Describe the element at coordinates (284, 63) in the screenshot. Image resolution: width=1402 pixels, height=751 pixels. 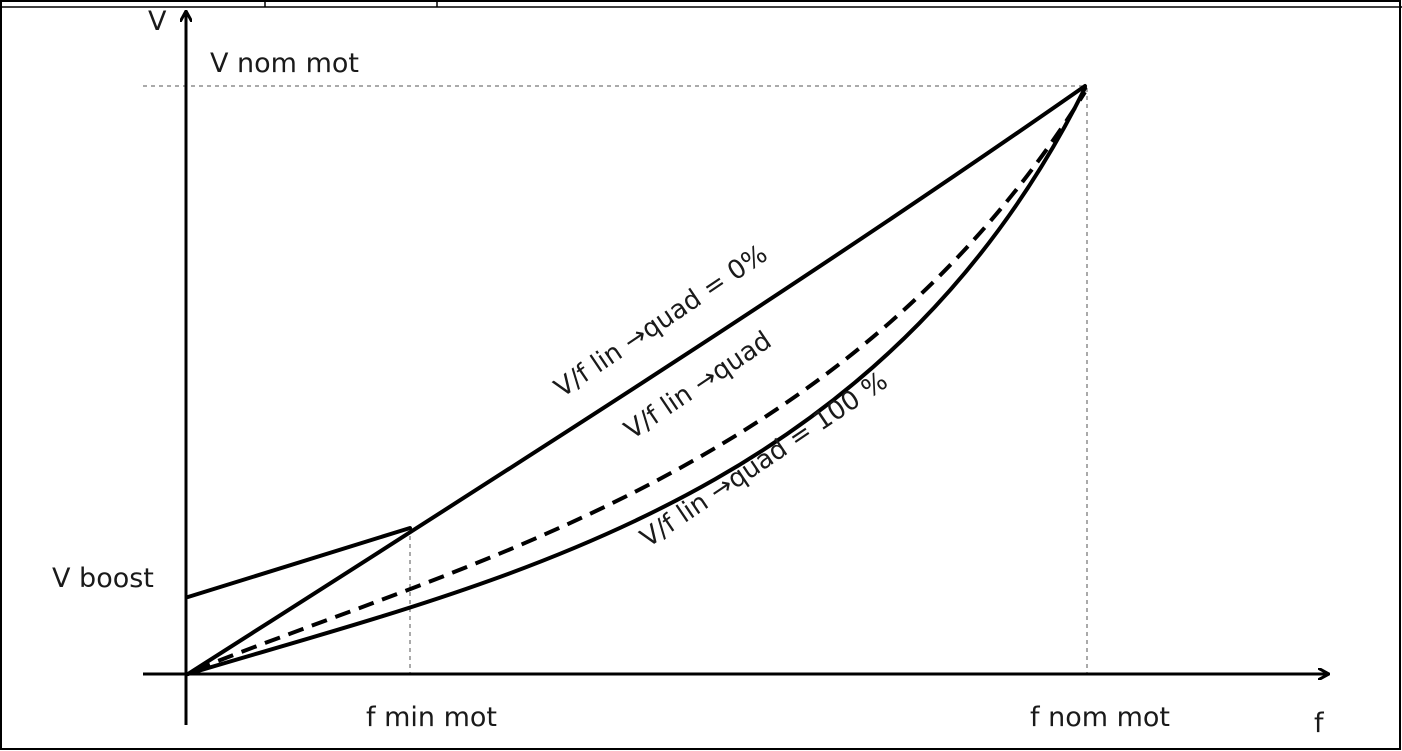
I see `v-nom-label: V nom mot` at that location.